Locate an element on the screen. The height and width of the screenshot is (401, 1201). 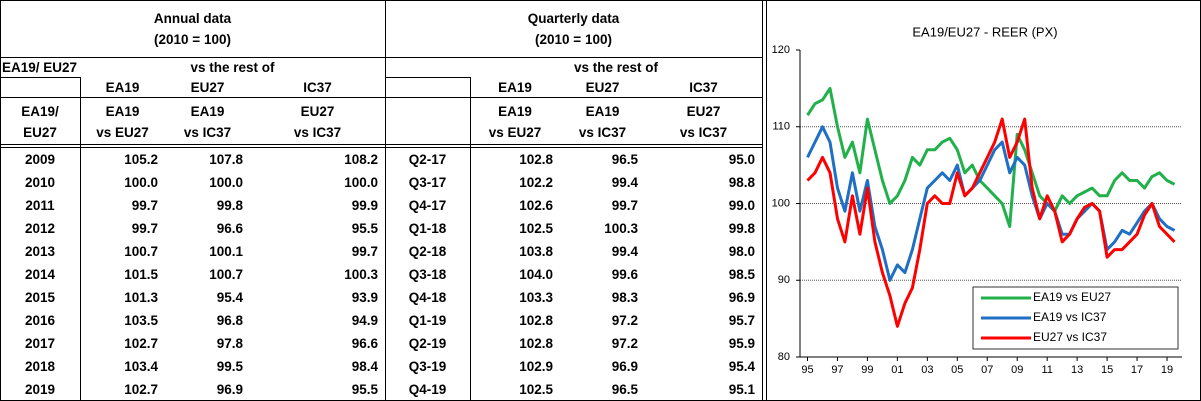
table-cell: 103.4 is located at coordinates (122, 366).